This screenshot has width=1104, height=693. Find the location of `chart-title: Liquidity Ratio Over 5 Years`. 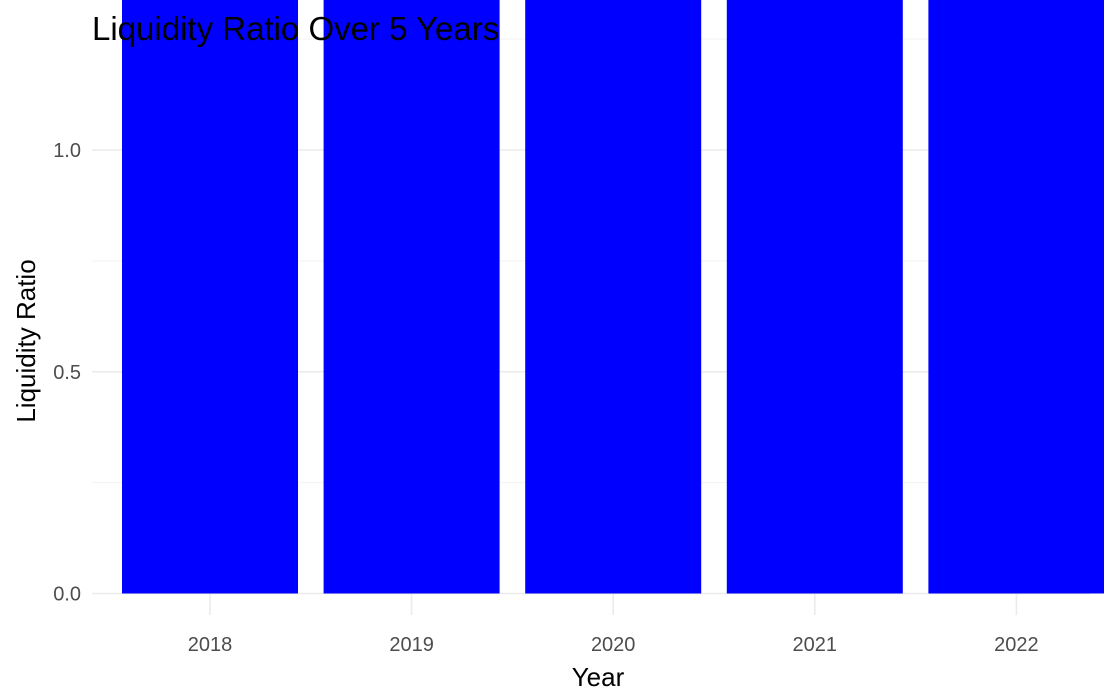

chart-title: Liquidity Ratio Over 5 Years is located at coordinates (295, 28).